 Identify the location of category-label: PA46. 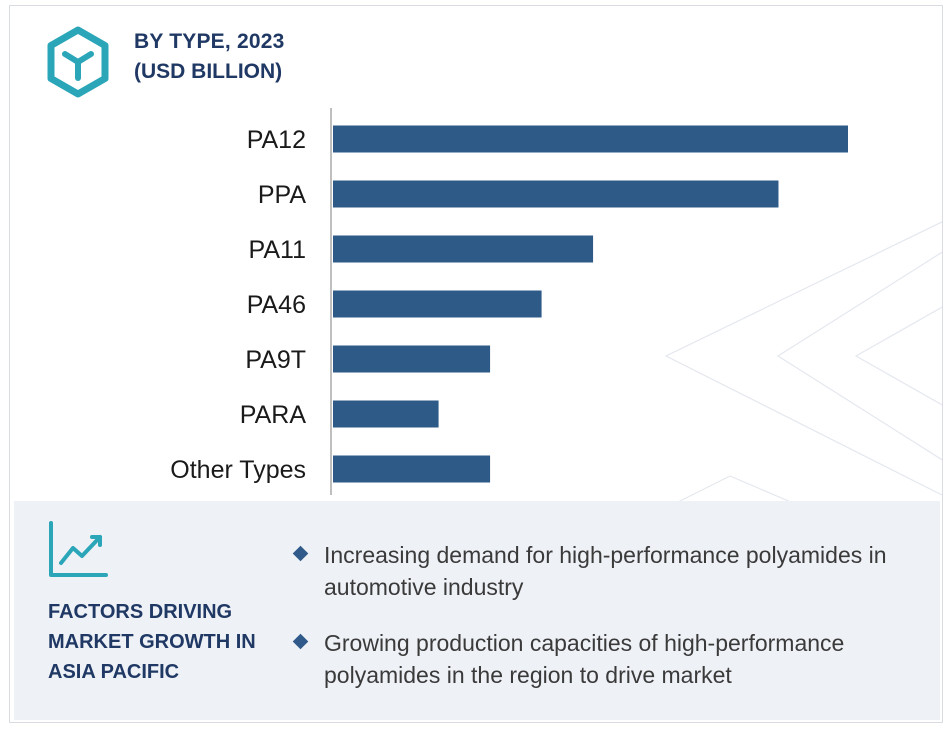
(276, 305).